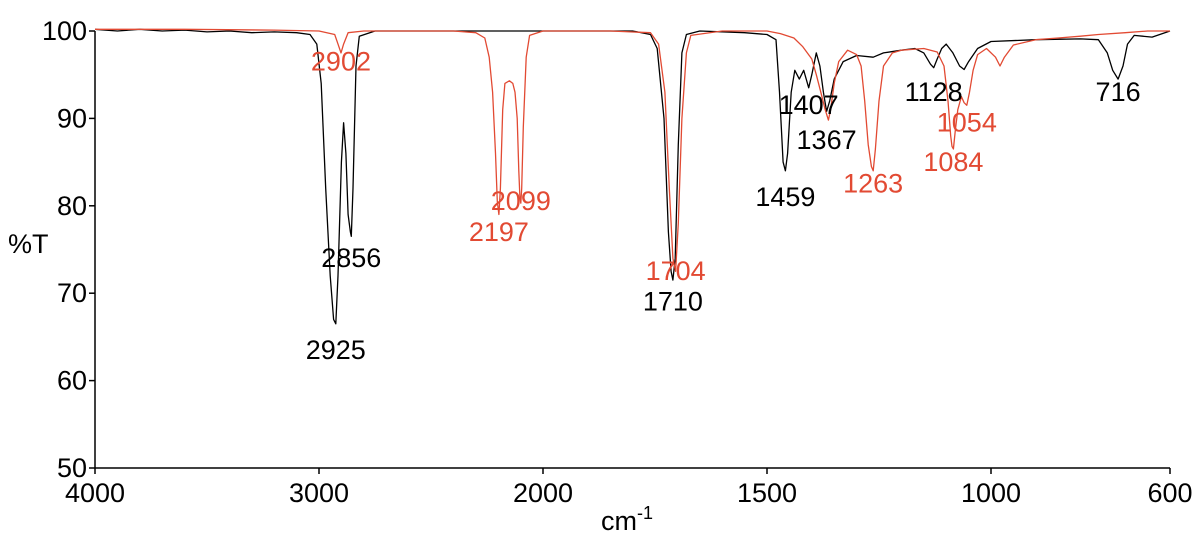  I want to click on y-tick-label: 90, so click(72, 118).